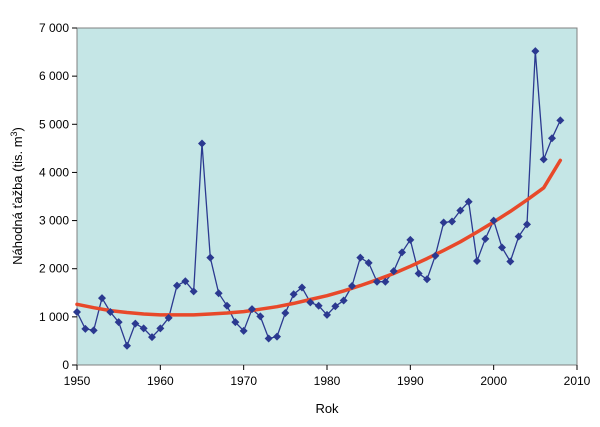 This screenshot has height=427, width=600. I want to click on y-axis-title-text: Náhodná ťažba (tis. m, so click(17, 200).